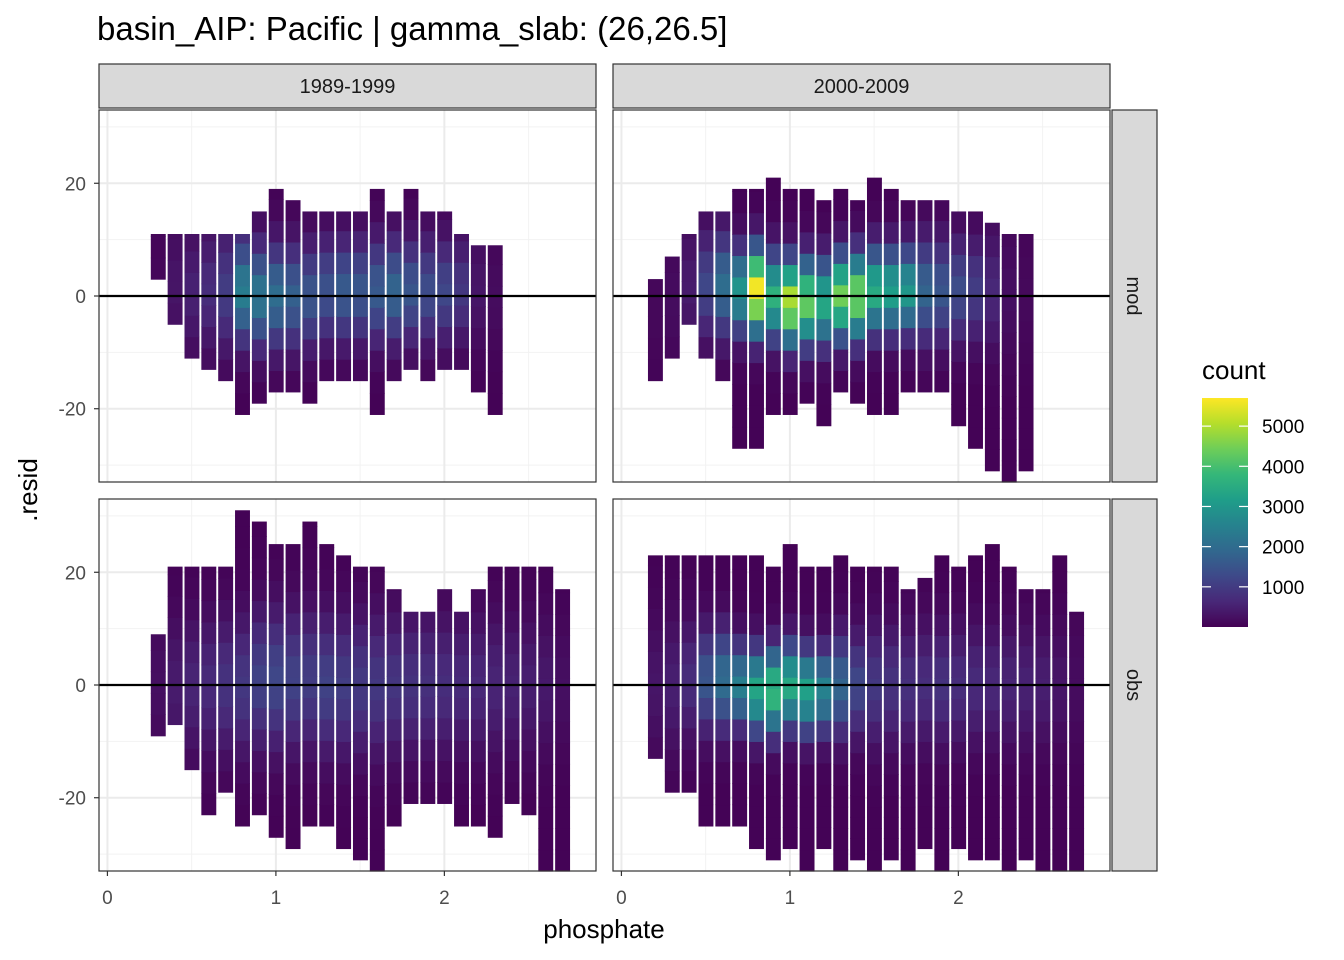  Describe the element at coordinates (72, 297) in the screenshot. I see `y-axis-top: -20 0 20` at that location.